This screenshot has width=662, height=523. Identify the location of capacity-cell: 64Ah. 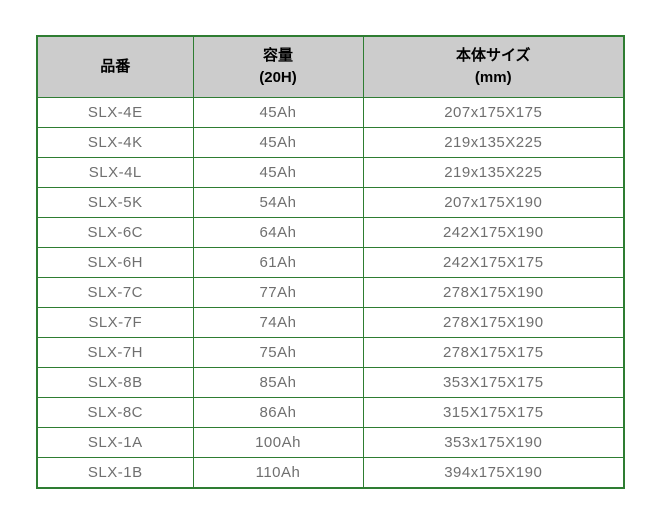
(278, 232).